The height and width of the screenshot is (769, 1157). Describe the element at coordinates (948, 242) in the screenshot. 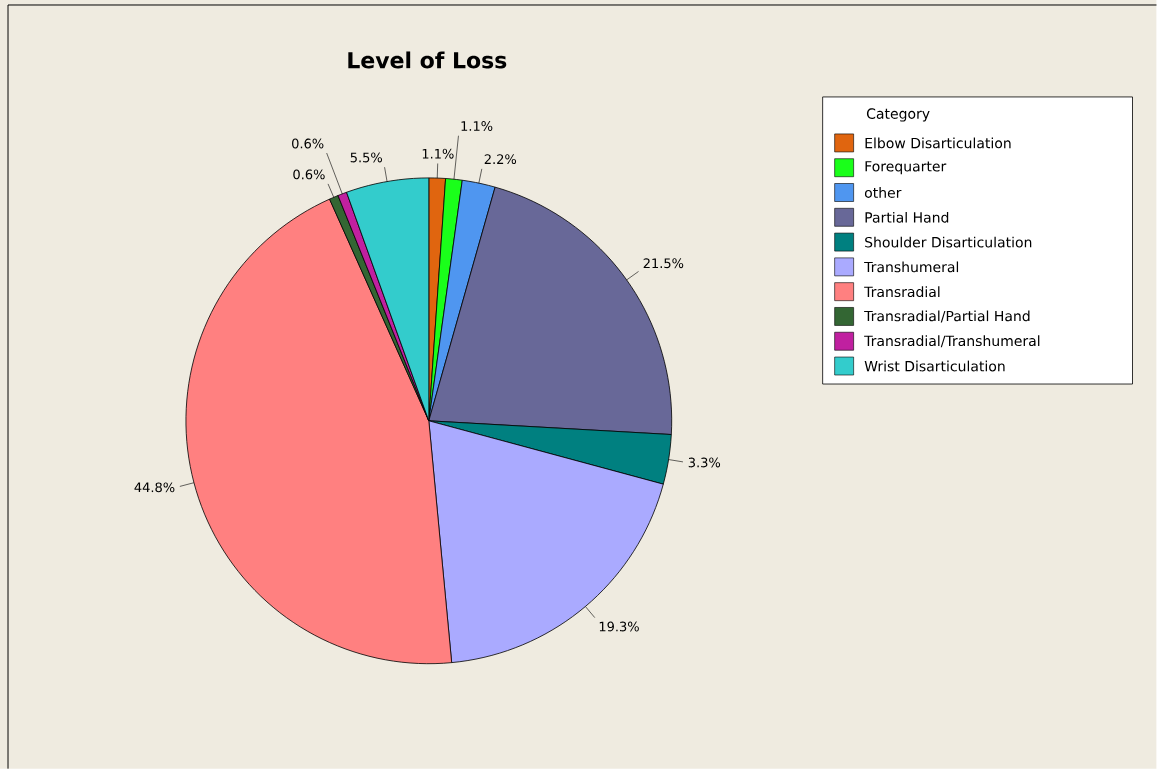

I see `legend-label: Shoulder Disarticulation` at that location.